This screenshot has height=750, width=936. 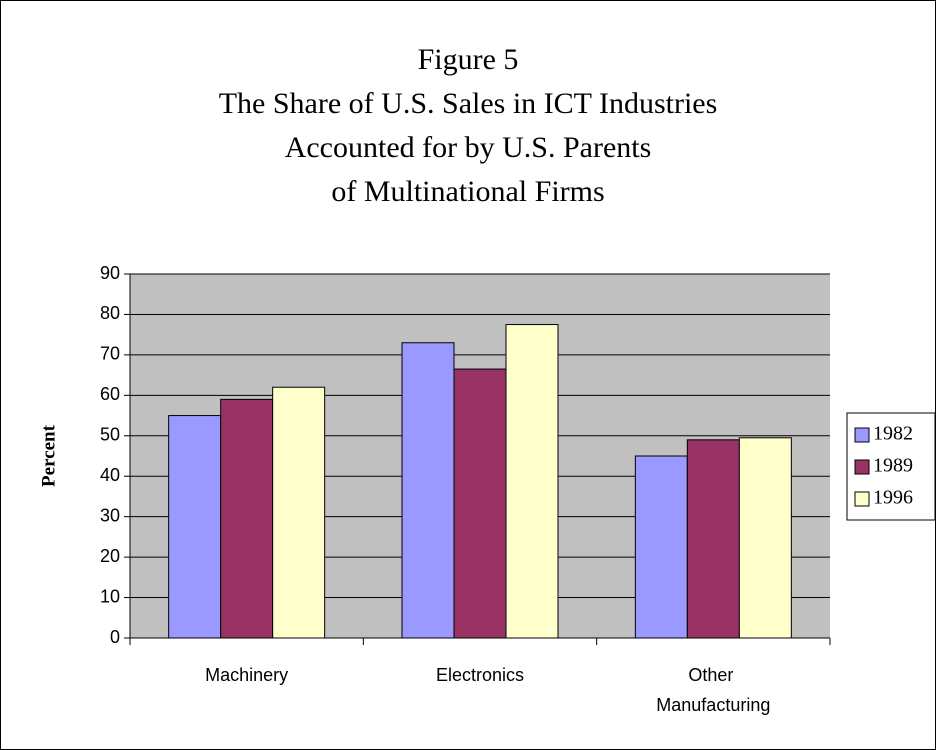 What do you see at coordinates (115, 637) in the screenshot?
I see `y-tick-label: 0` at bounding box center [115, 637].